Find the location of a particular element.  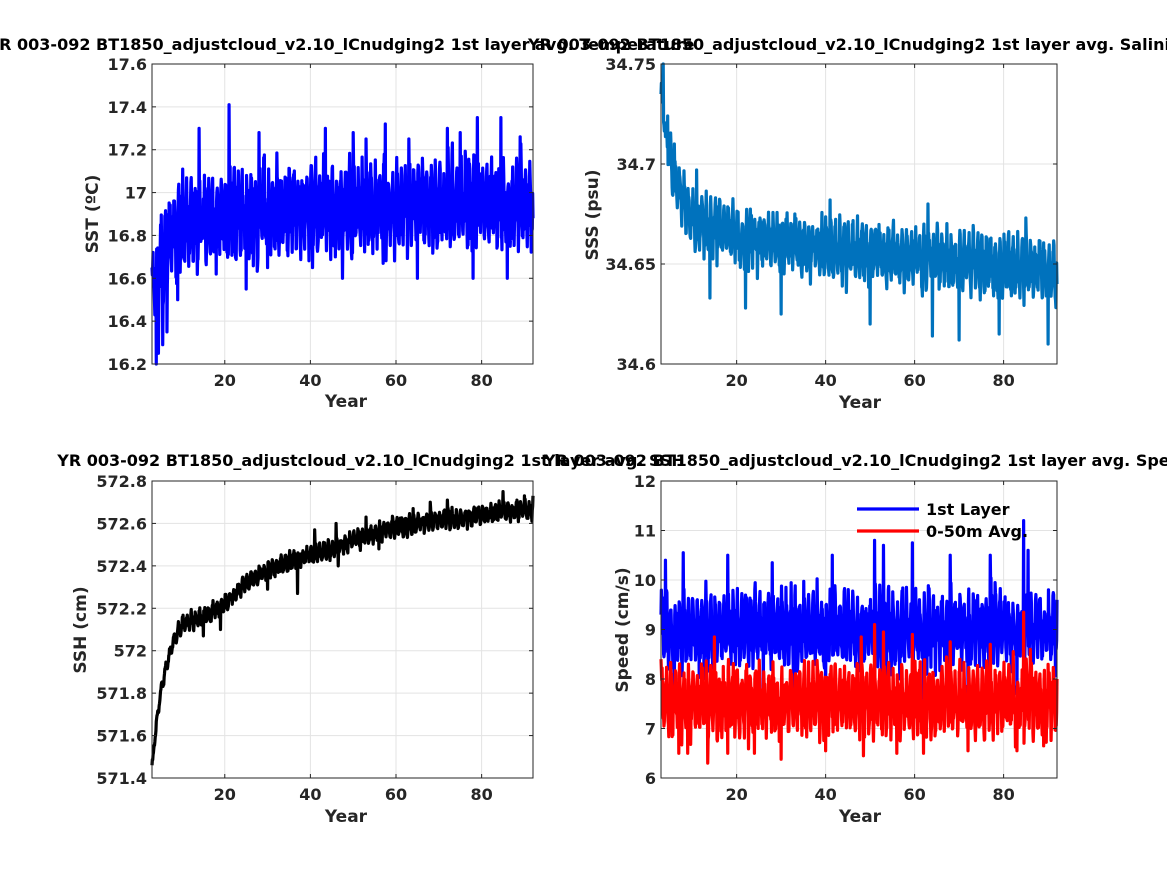

tick-labels: 20 40 60 80 6 7 8 9 10 11 12 is located at coordinates (824, 638).